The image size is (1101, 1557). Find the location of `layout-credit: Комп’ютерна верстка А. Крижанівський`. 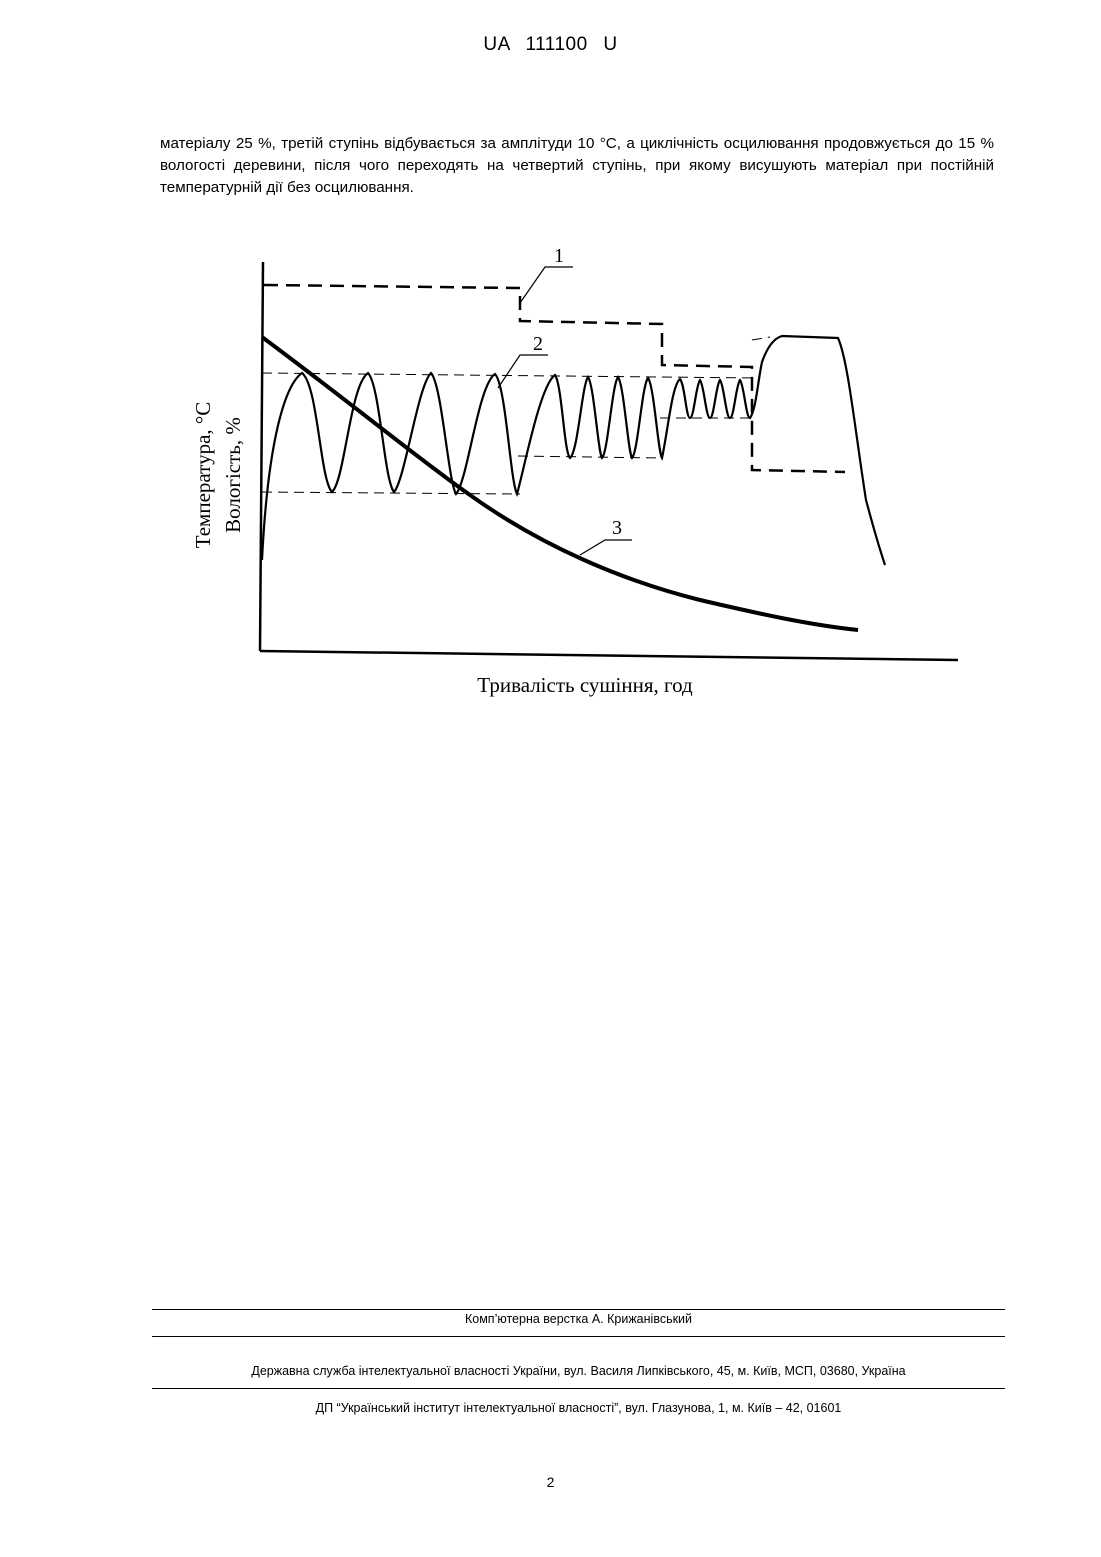

layout-credit: Комп’ютерна верстка А. Крижанівський is located at coordinates (578, 1319).